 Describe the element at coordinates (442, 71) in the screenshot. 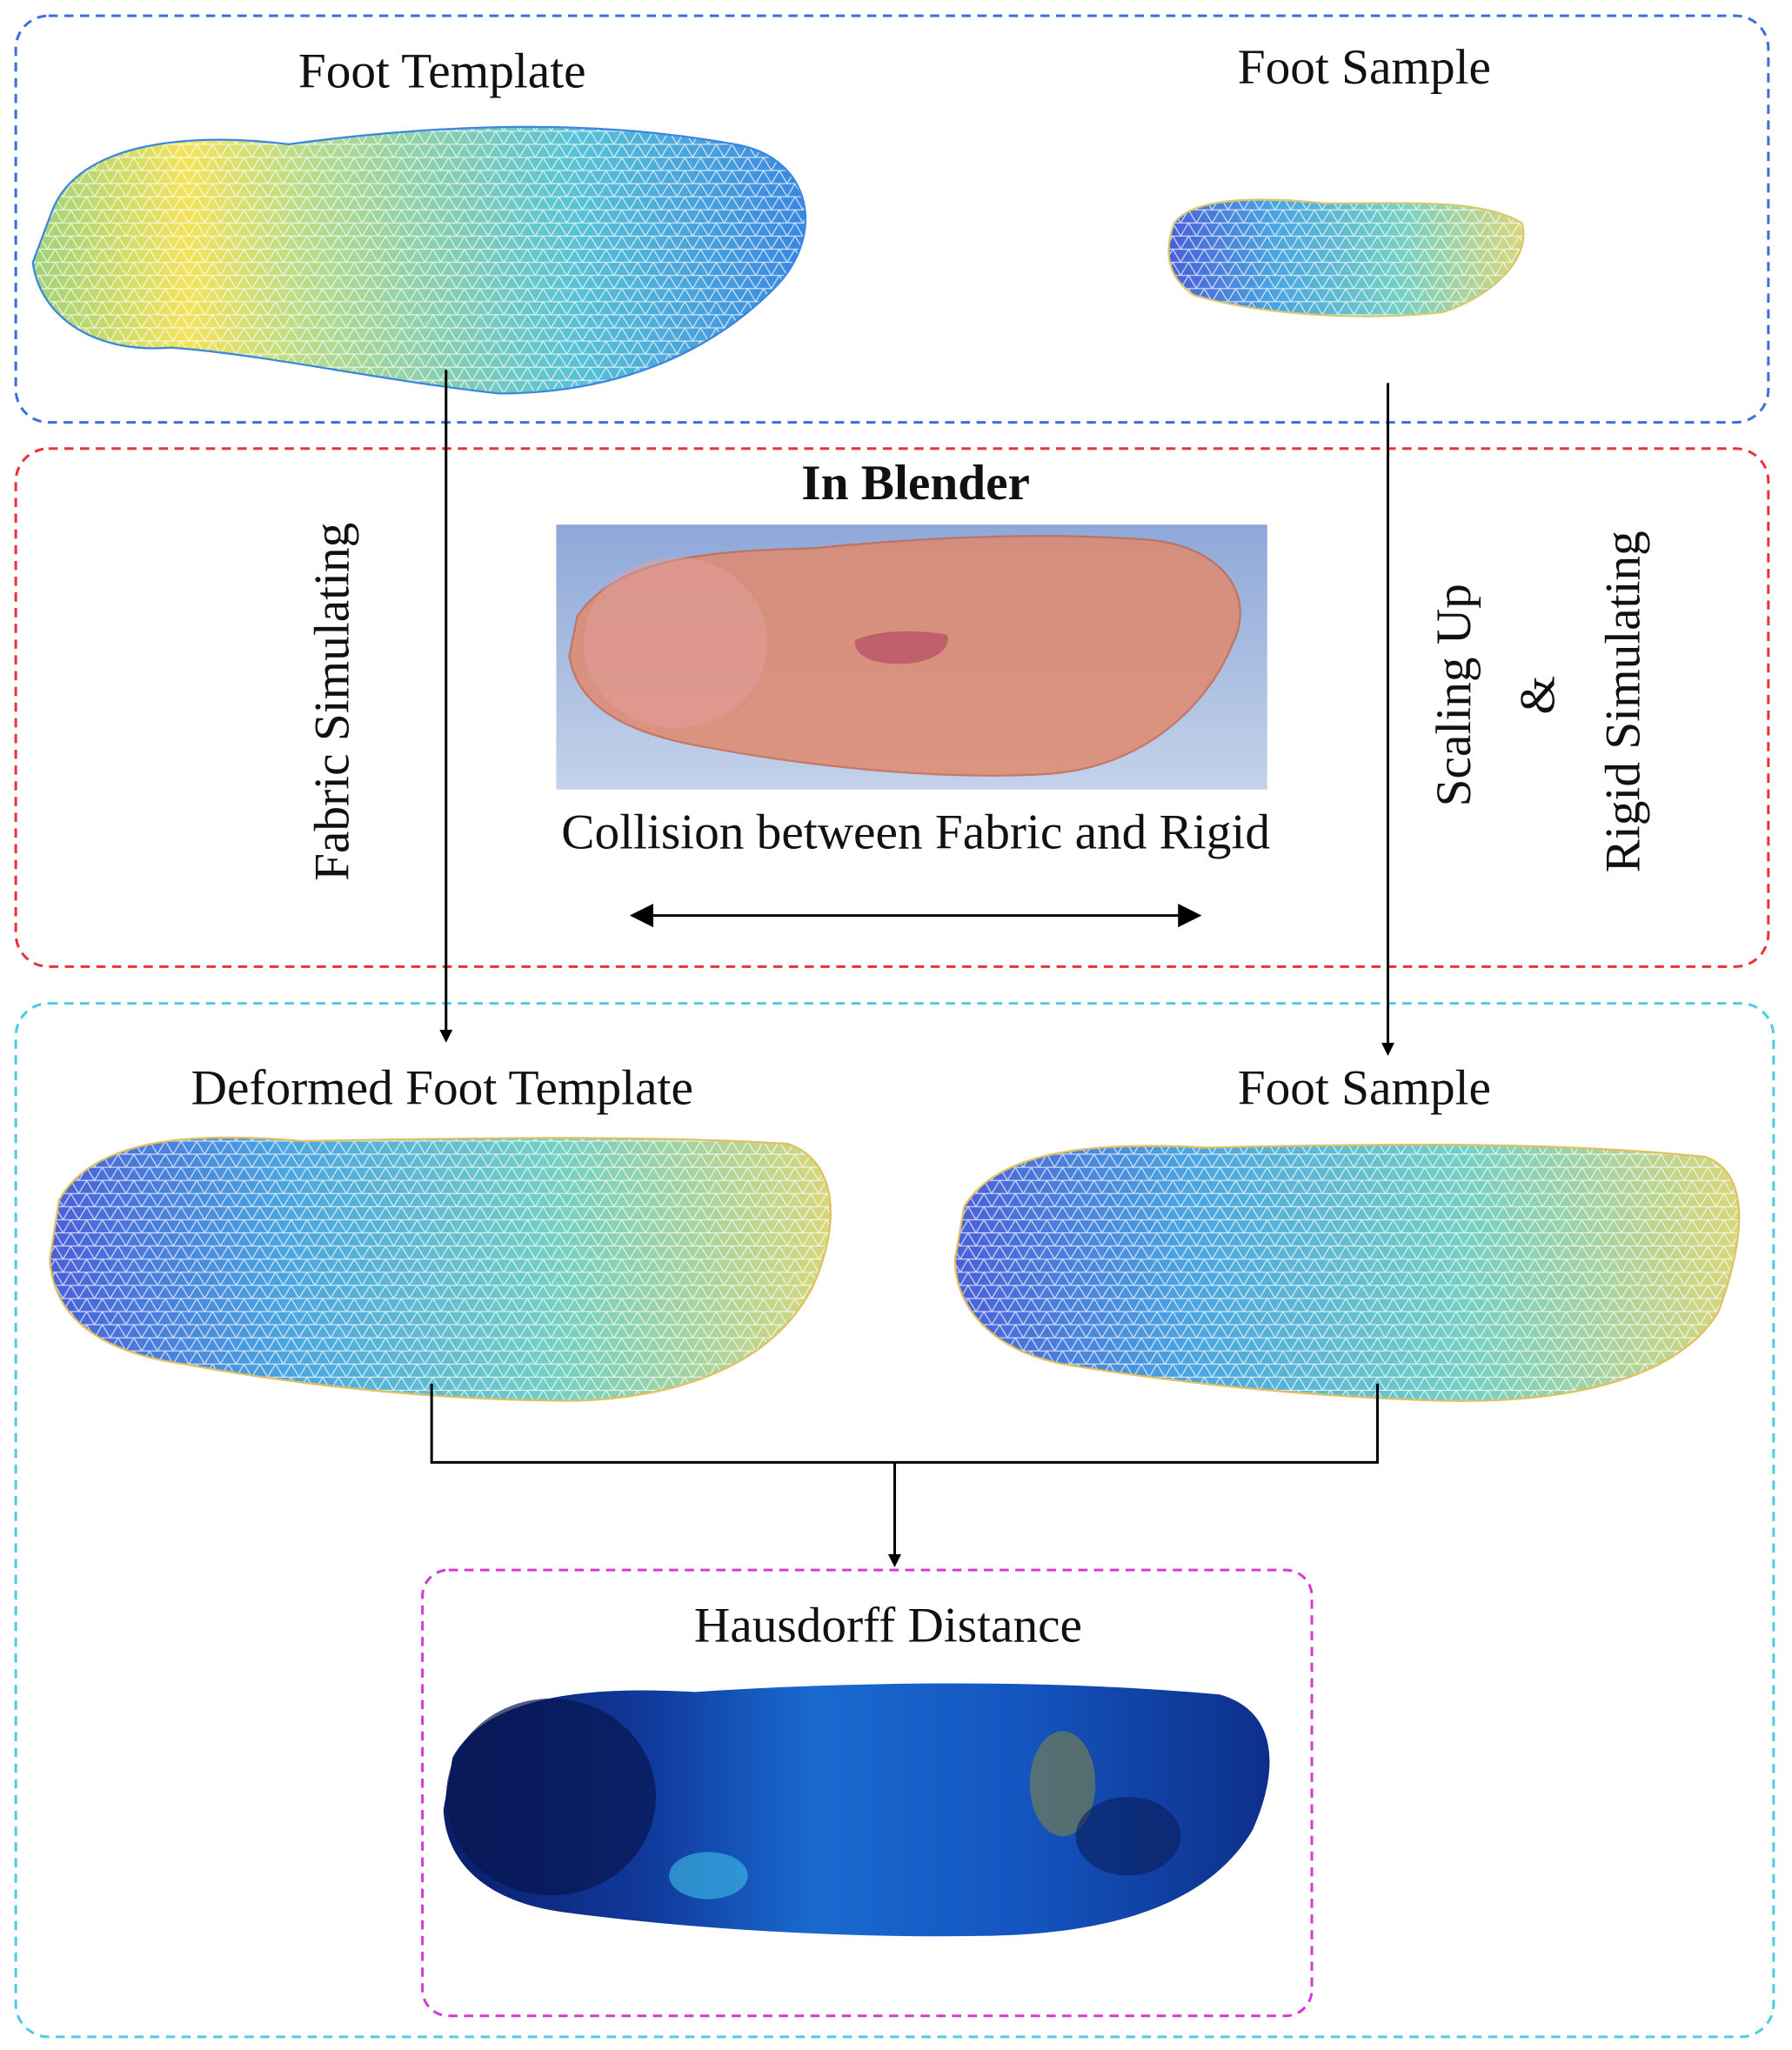

I see `template-label: Foot Template` at that location.